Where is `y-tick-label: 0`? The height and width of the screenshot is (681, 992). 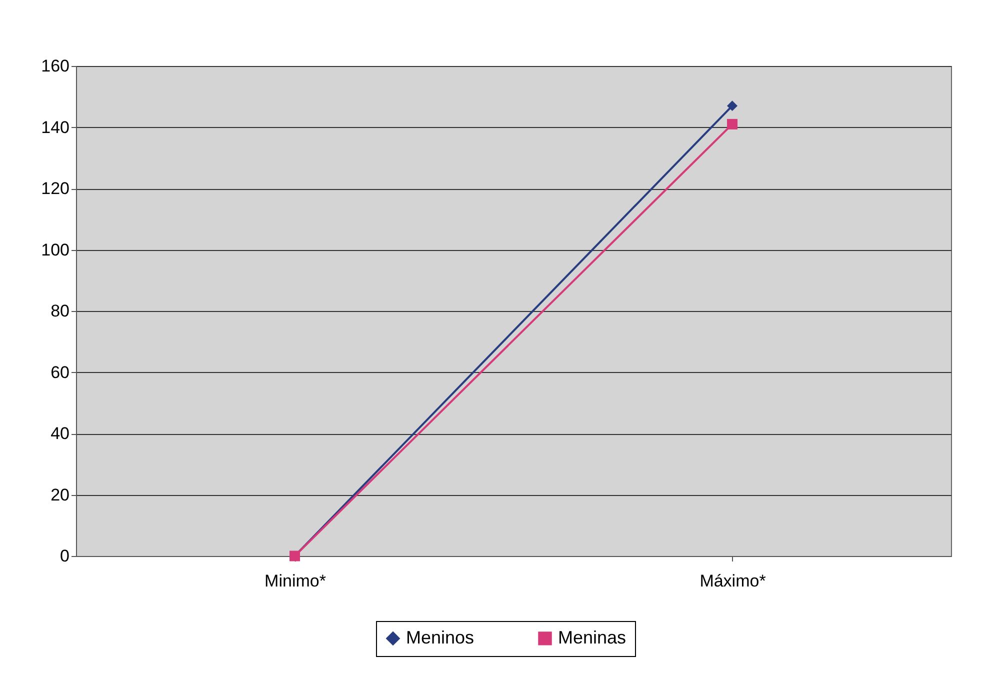
y-tick-label: 0 is located at coordinates (65, 556).